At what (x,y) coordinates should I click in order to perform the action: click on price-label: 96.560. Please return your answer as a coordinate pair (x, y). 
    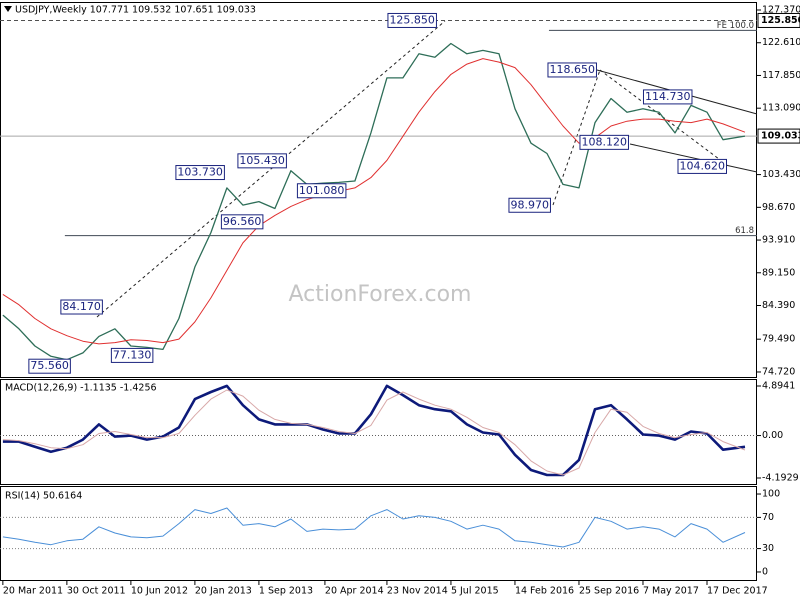
    Looking at the image, I should click on (242, 221).